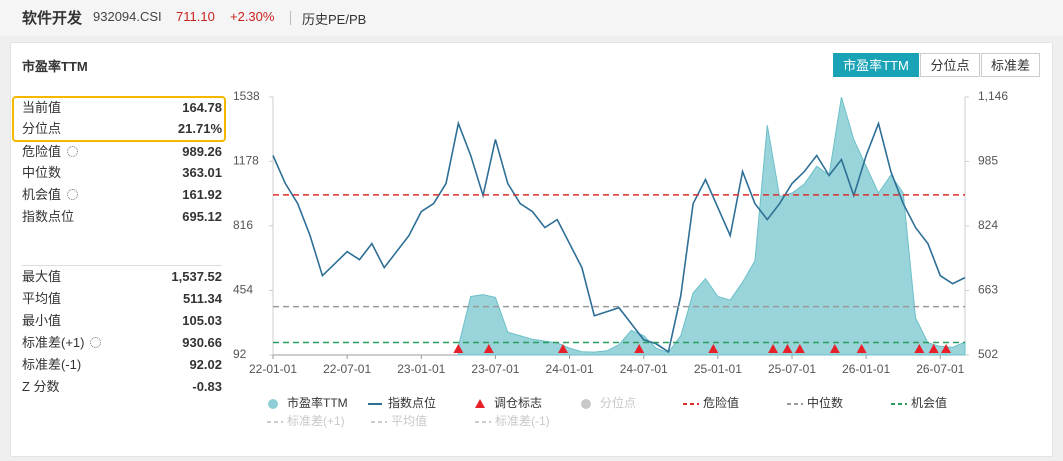 The image size is (1063, 461). Describe the element at coordinates (202, 172) in the screenshot. I see `stat-value: 363.01` at that location.